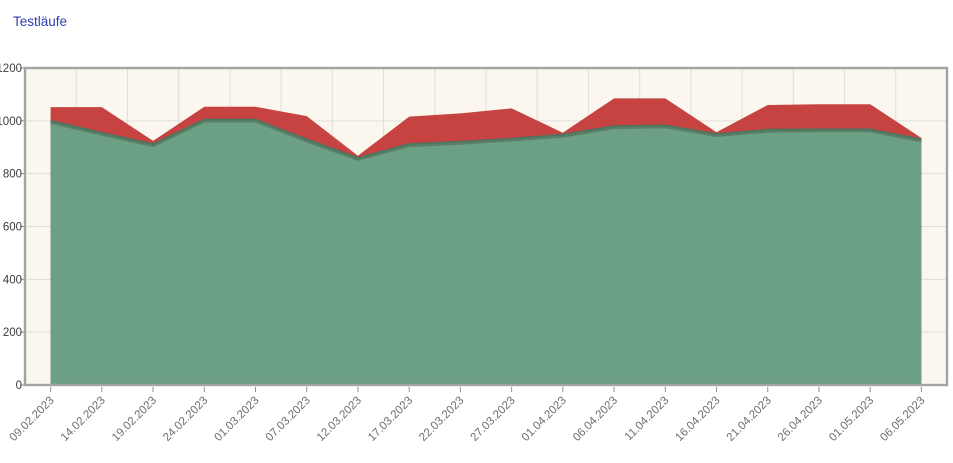 The width and height of the screenshot is (953, 463). What do you see at coordinates (12, 175) in the screenshot?
I see `y-tick-label: 800` at bounding box center [12, 175].